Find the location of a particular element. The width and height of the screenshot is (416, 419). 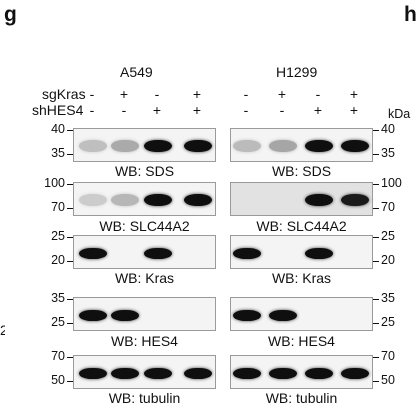

panel-letter-g: g is located at coordinates (10, 14).